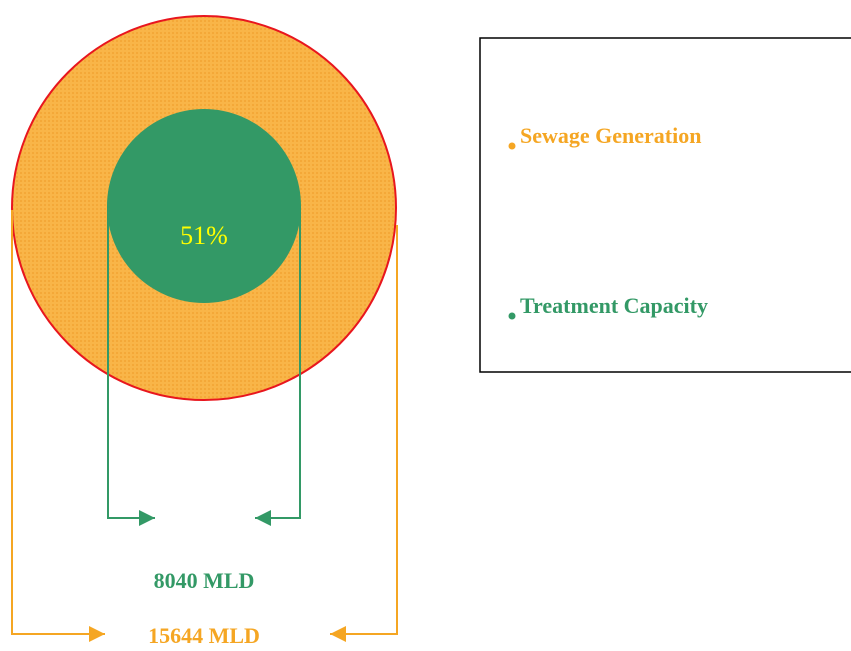  What do you see at coordinates (610, 135) in the screenshot?
I see `legend-entry: Sewage Generation` at bounding box center [610, 135].